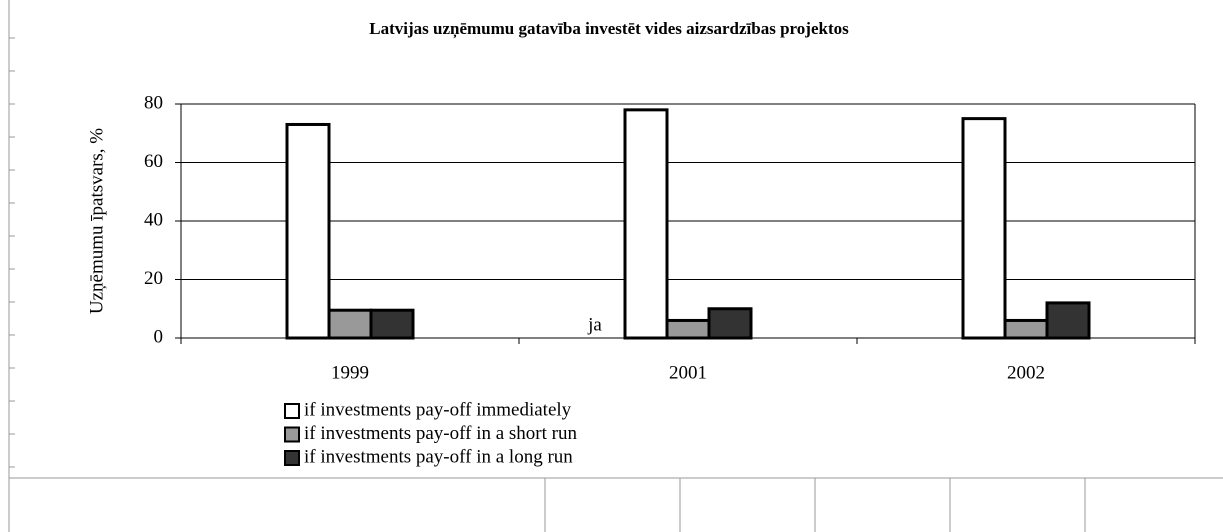 The image size is (1223, 532). I want to click on legend-label: if investments pay-off immediately, so click(438, 409).